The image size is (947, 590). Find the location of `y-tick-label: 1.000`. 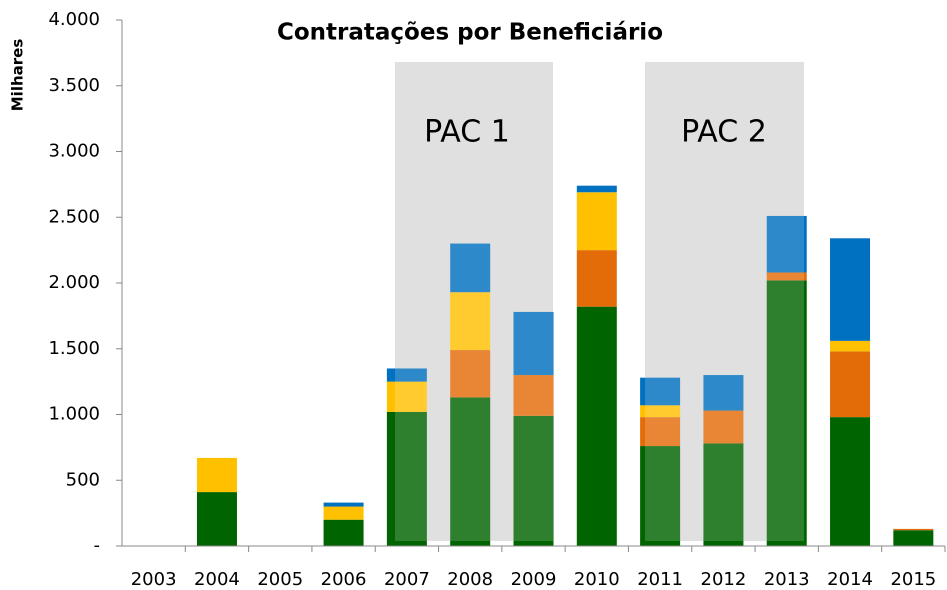

y-tick-label: 1.000 is located at coordinates (74, 414).